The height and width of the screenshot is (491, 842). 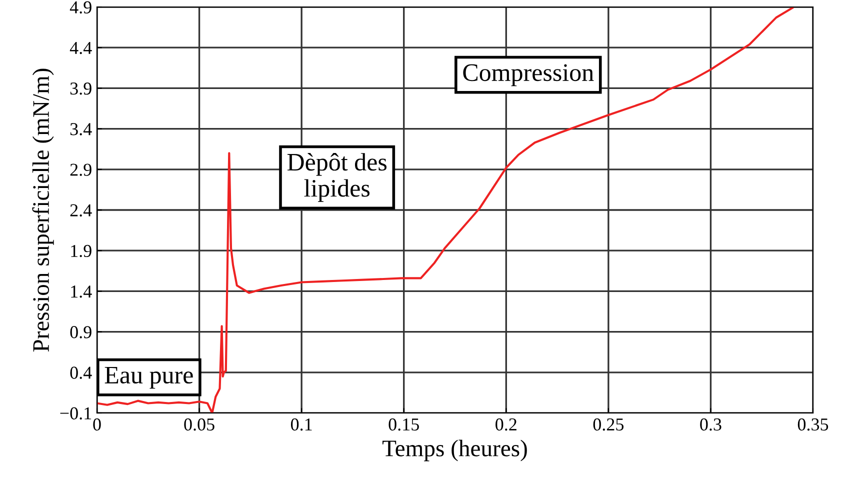 What do you see at coordinates (403, 424) in the screenshot?
I see `x-tick-label: 0.15` at bounding box center [403, 424].